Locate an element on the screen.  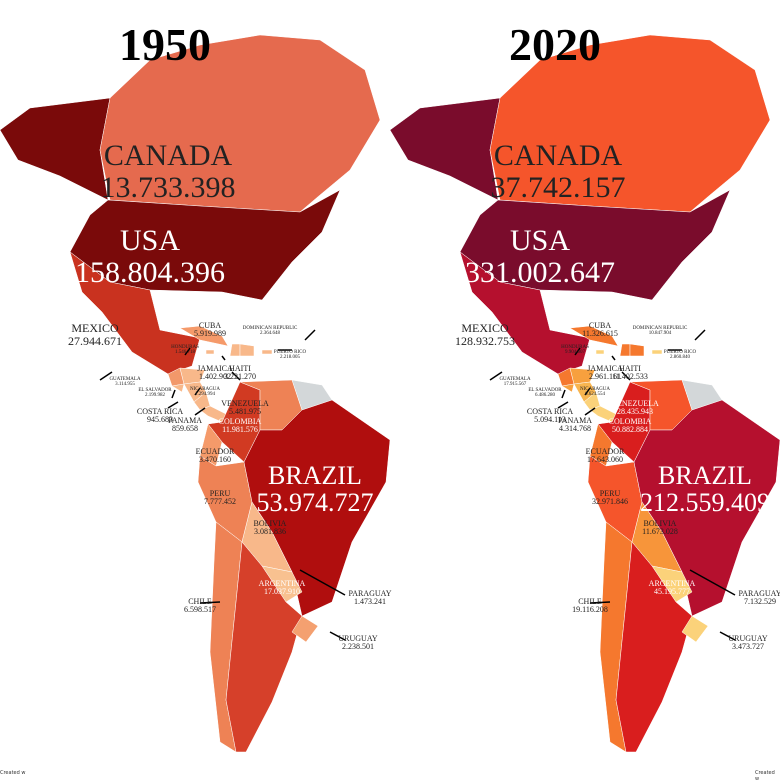
country-label-jamaica: JAMAICA 1.402.902 is located at coordinates (215, 373).